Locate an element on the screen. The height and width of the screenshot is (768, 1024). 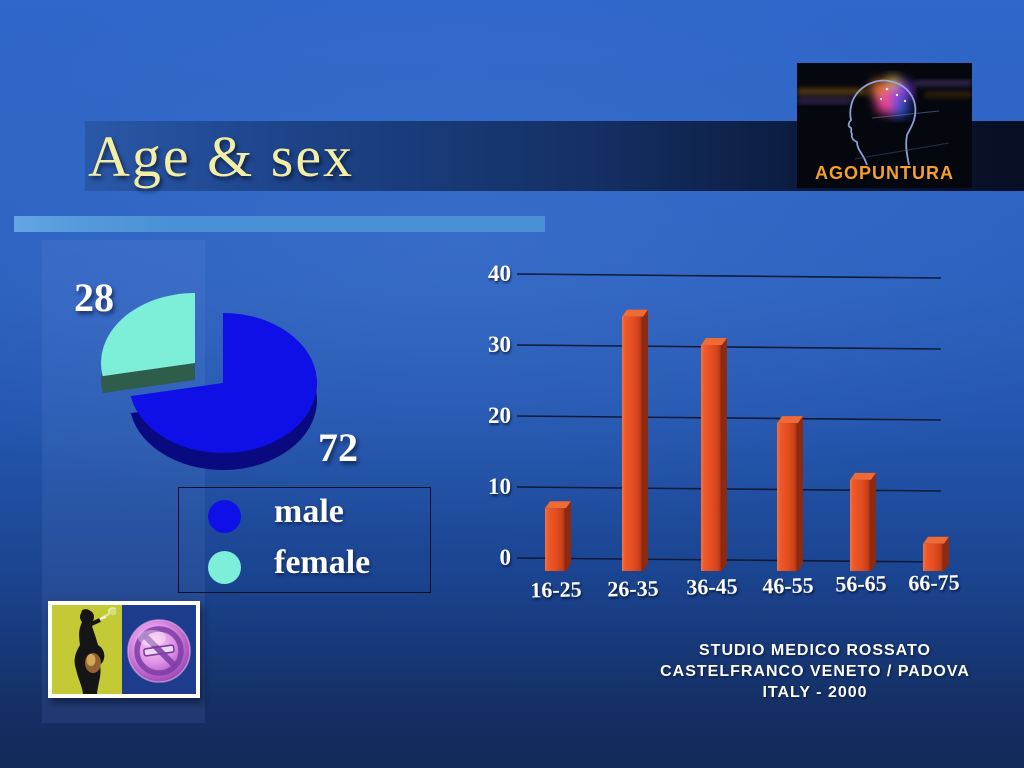
legend-row-female: female is located at coordinates (304, 566).